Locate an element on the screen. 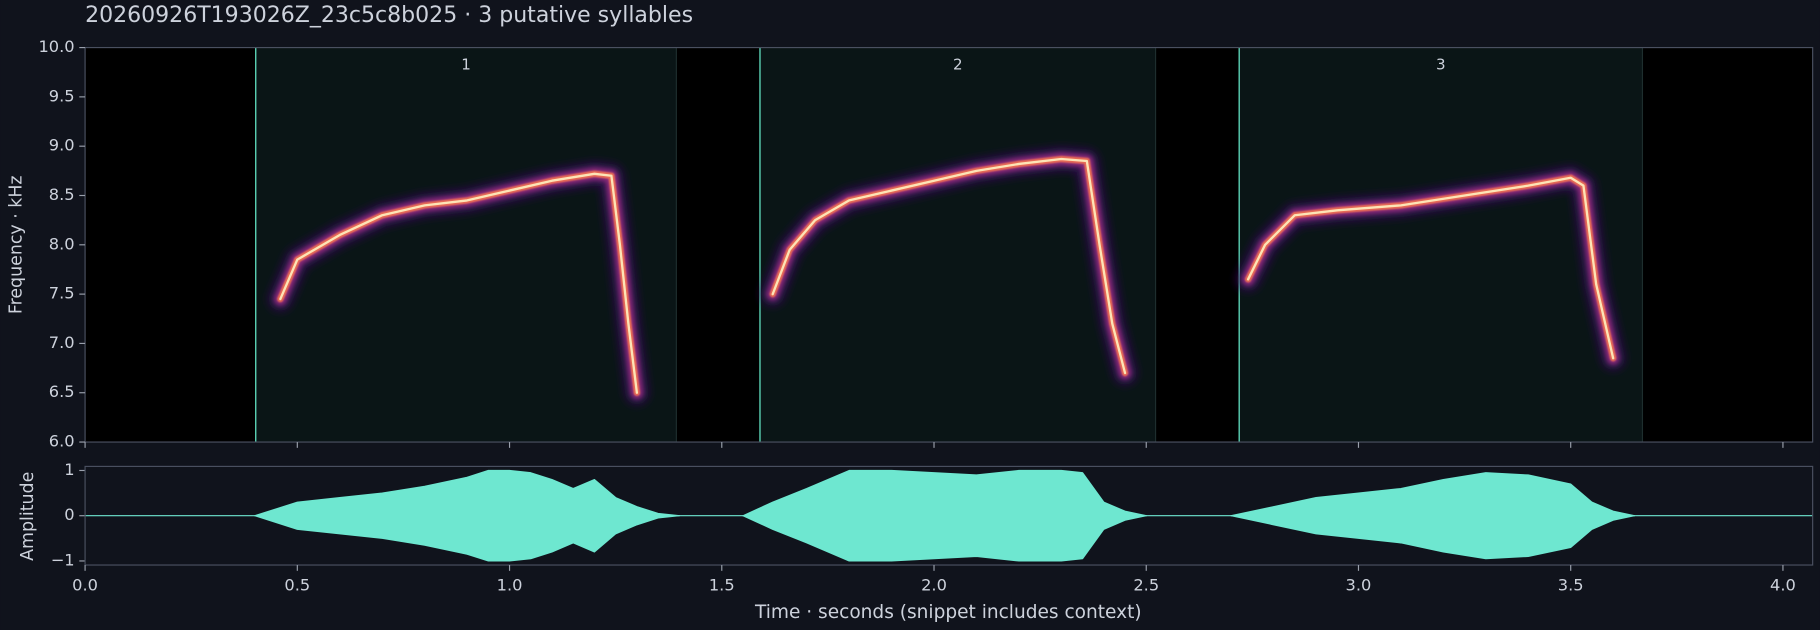  y-tick-label: 9.0 is located at coordinates (62, 145).